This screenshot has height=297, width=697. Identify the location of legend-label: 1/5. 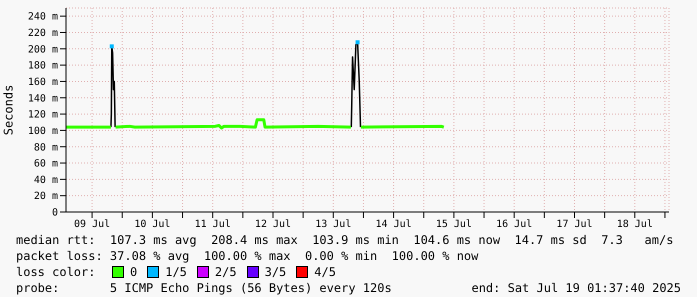
(176, 272).